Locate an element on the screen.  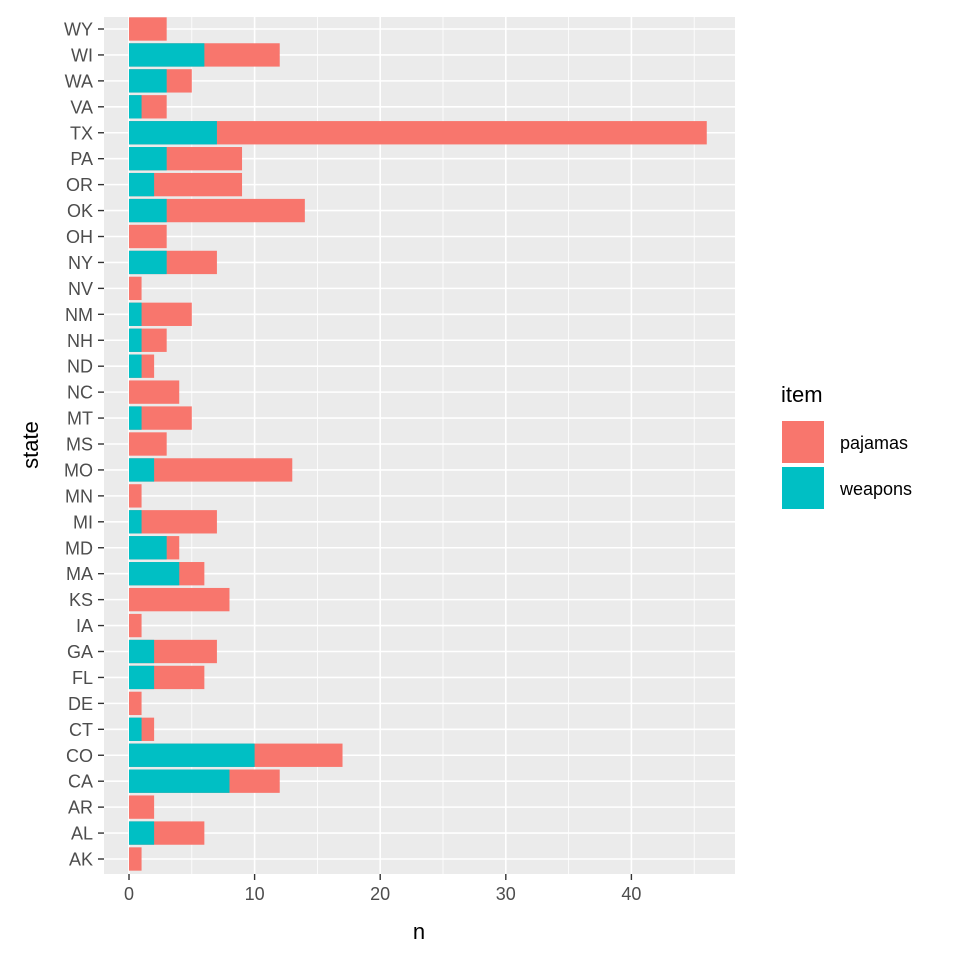
bar-pajamas-nm is located at coordinates (160, 314).